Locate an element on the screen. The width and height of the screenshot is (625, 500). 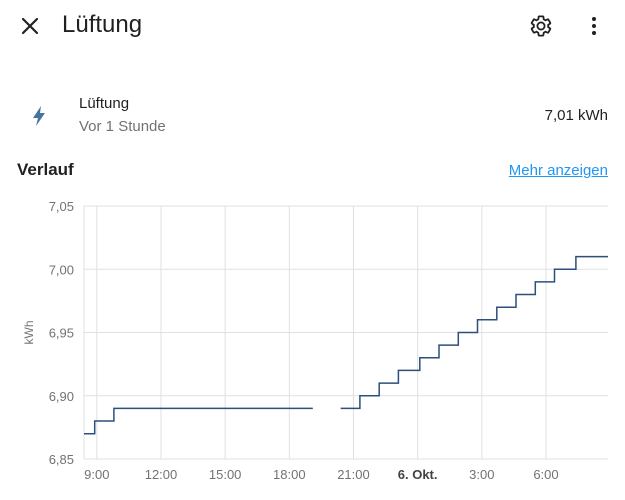
entity-value: 7,01 kWh is located at coordinates (576, 115).